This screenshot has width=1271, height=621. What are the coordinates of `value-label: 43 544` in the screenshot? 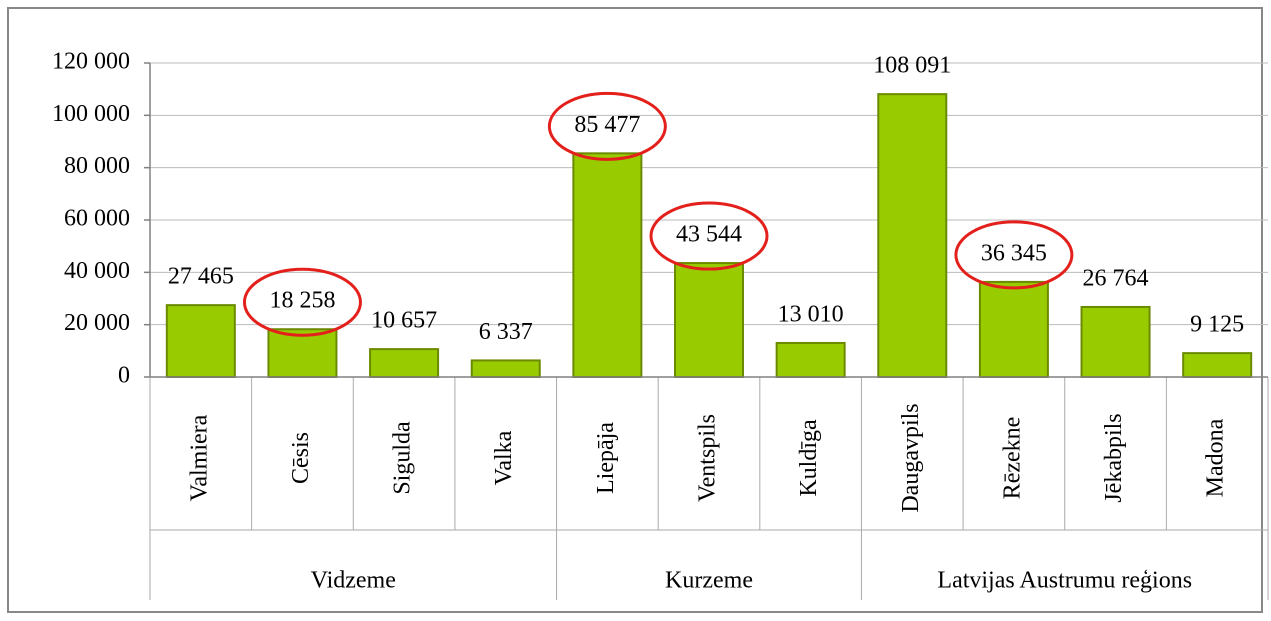 It's located at (709, 235).